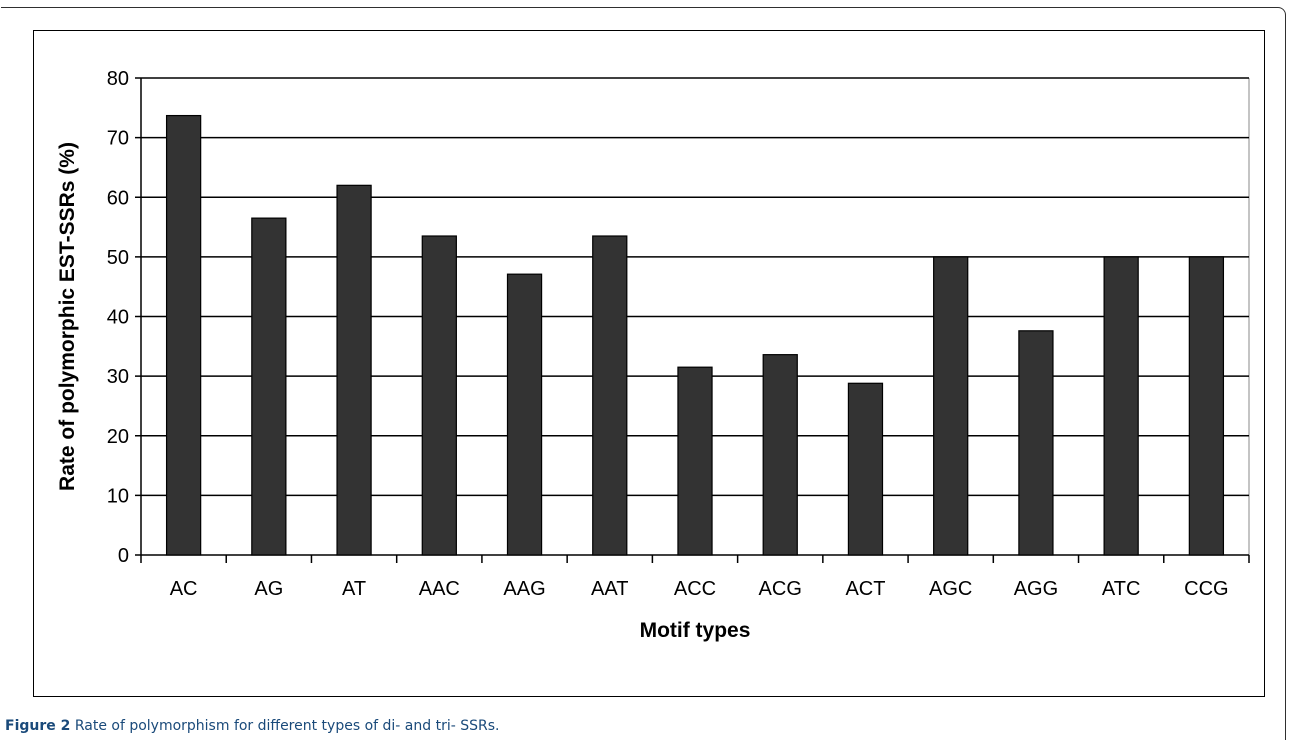 The height and width of the screenshot is (744, 1290). What do you see at coordinates (354, 589) in the screenshot?
I see `x-tick-label-at: AT` at bounding box center [354, 589].